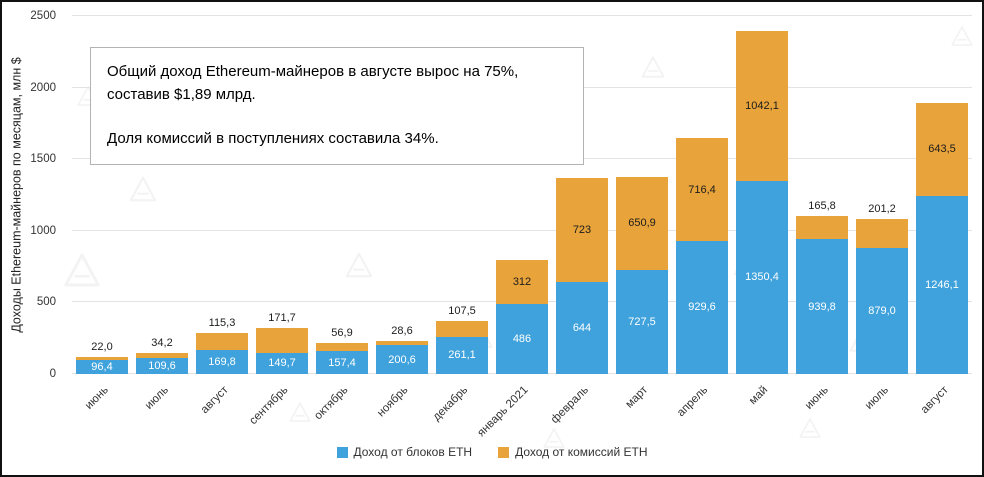 The image size is (984, 477). I want to click on stacked-bar: 109,6 34,2, so click(162, 355).